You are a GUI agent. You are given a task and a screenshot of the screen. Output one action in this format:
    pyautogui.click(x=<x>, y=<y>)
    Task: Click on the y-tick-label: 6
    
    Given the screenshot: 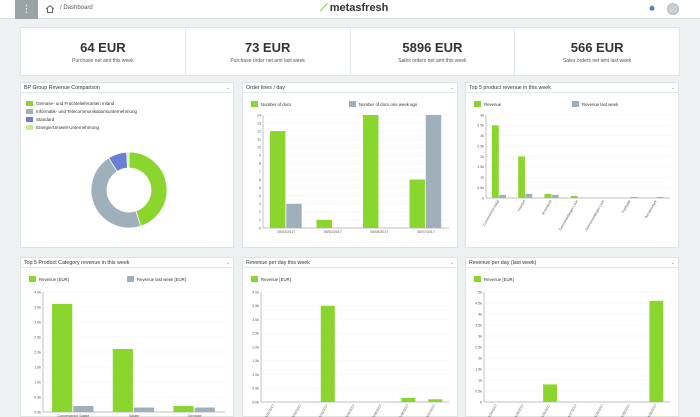 What is the action you would take?
    pyautogui.click(x=260, y=180)
    